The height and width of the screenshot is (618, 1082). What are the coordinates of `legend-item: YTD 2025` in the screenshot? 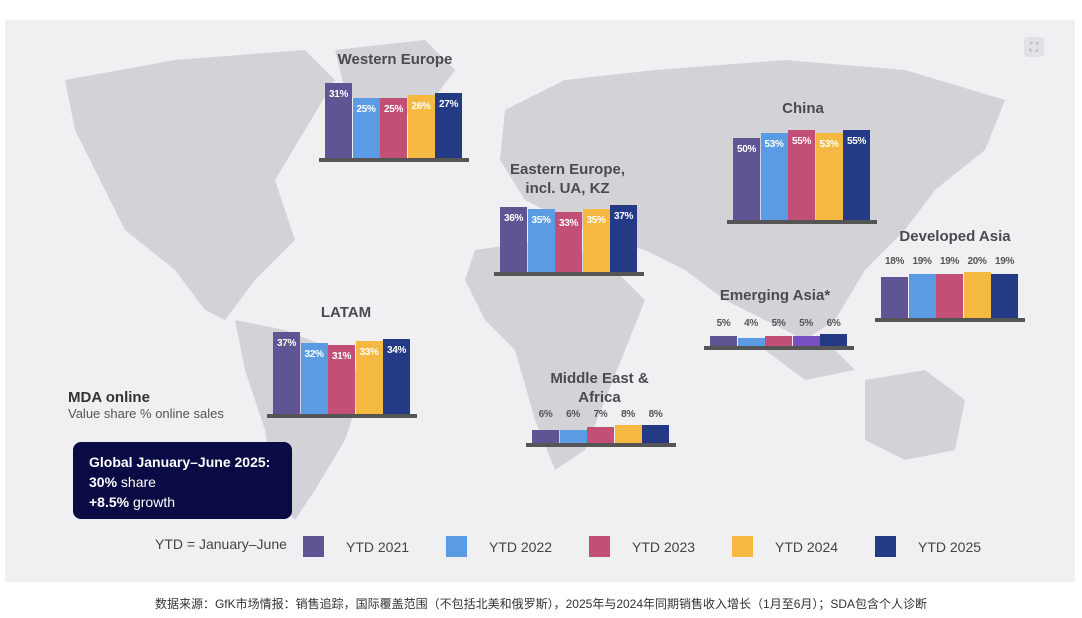 It's located at (928, 546).